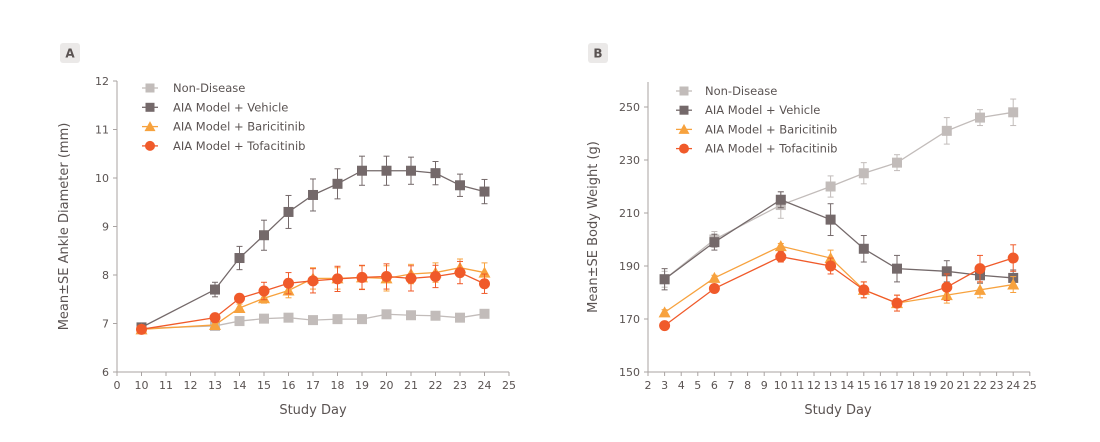 The height and width of the screenshot is (442, 1100). Describe the element at coordinates (664, 385) in the screenshot. I see `x-tick-label: 3` at that location.